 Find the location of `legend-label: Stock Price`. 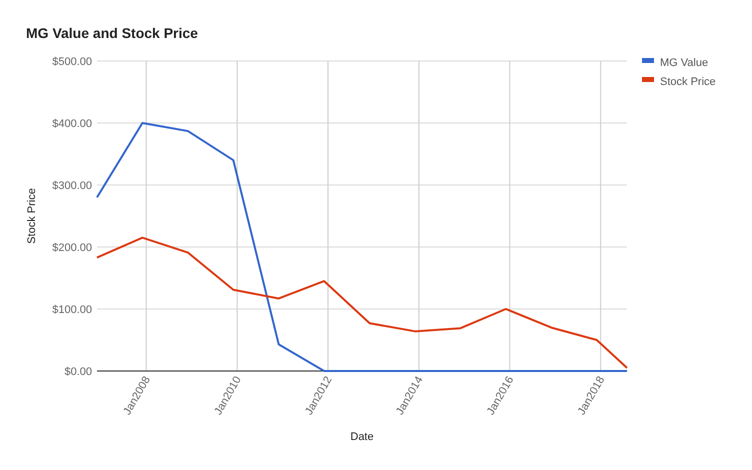

legend-label: Stock Price is located at coordinates (688, 82).